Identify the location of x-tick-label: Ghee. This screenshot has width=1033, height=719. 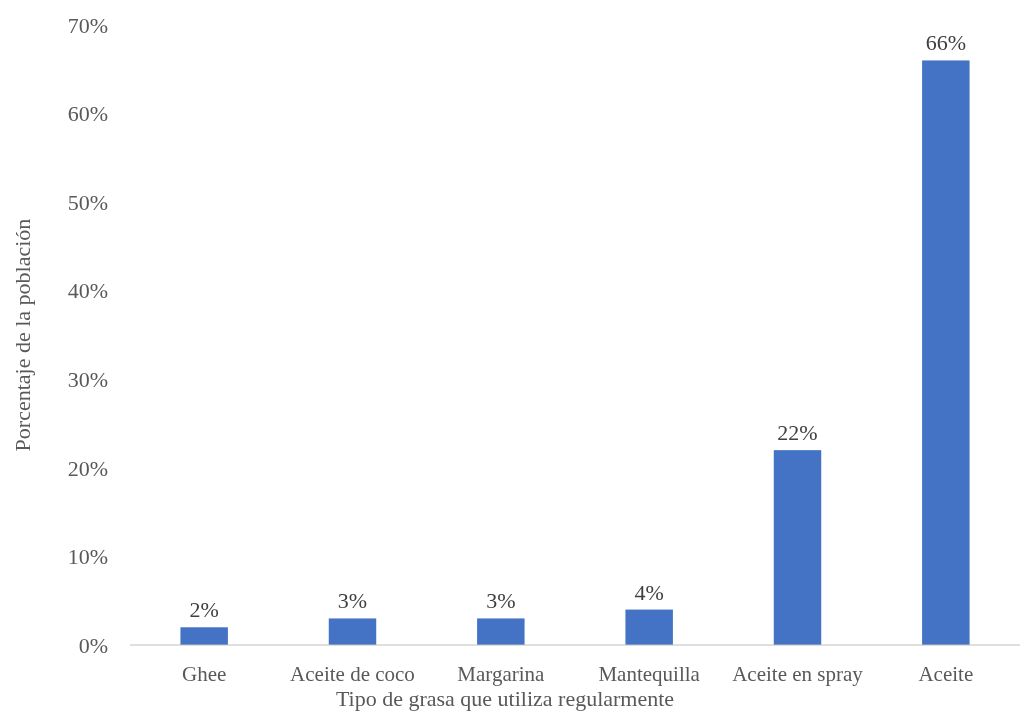
(204, 674).